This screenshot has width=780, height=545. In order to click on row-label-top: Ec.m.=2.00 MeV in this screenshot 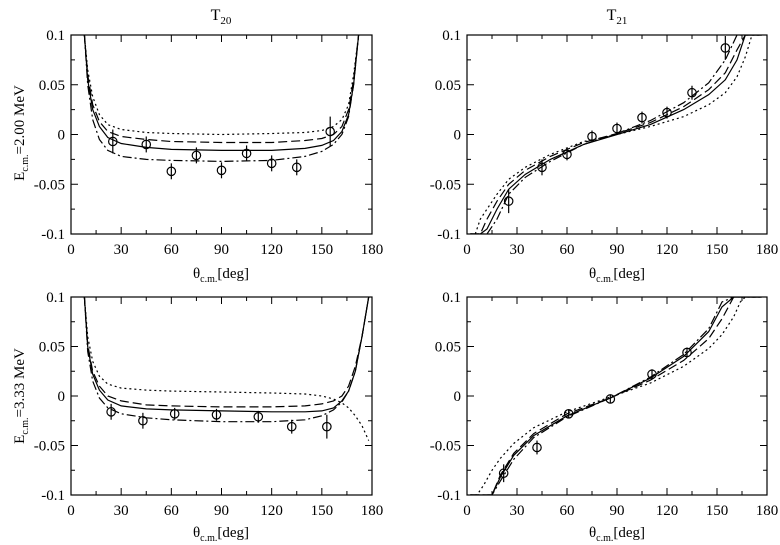, I will do `click(21, 133)`.